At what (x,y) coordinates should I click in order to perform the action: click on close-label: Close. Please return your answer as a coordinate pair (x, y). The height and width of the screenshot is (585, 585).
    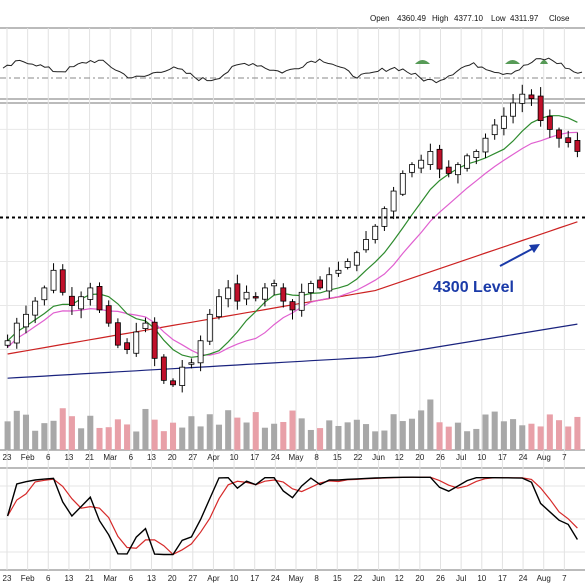
    Looking at the image, I should click on (559, 18).